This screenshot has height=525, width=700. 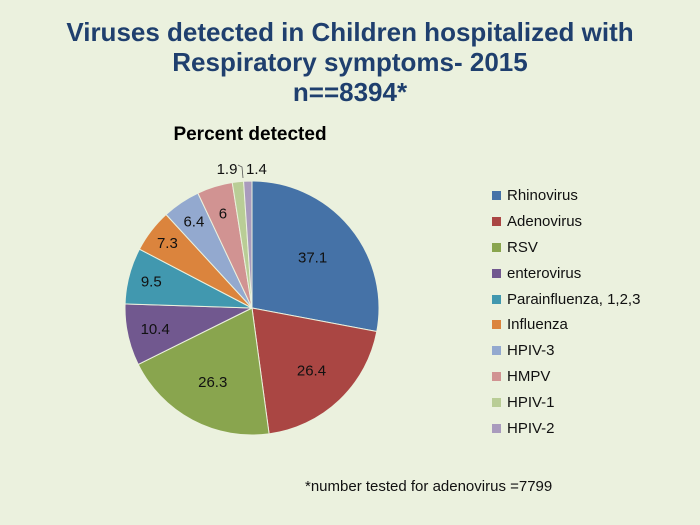 I want to click on legend-item: HPIV-2, so click(x=566, y=428).